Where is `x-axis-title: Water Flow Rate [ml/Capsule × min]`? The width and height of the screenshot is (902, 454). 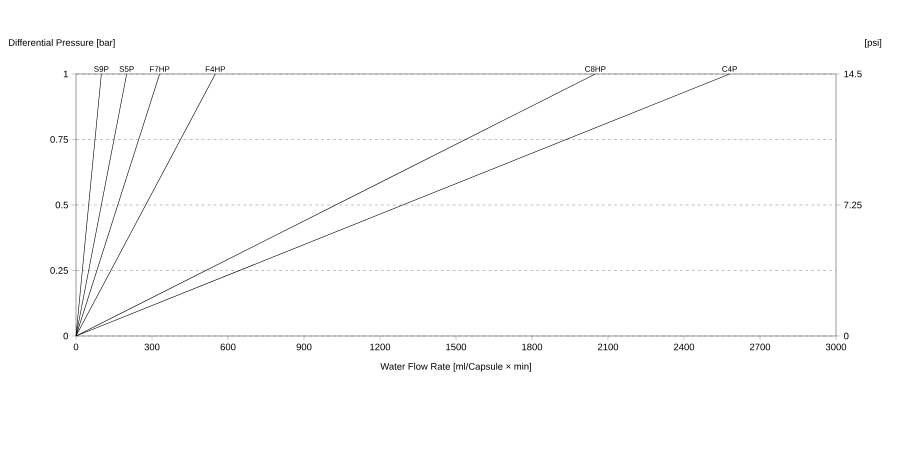 x-axis-title: Water Flow Rate [ml/Capsule × min] is located at coordinates (456, 367).